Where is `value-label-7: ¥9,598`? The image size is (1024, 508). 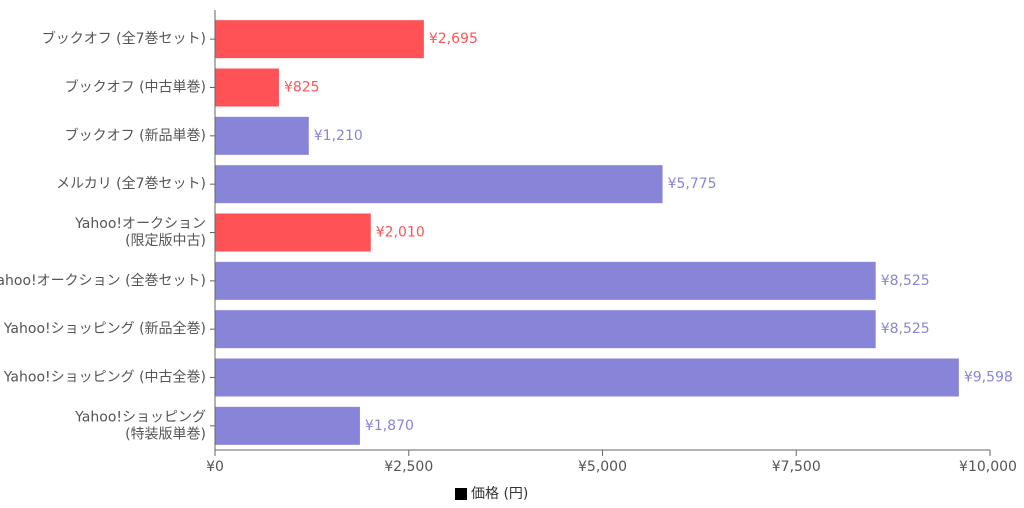 value-label-7: ¥9,598 is located at coordinates (988, 378).